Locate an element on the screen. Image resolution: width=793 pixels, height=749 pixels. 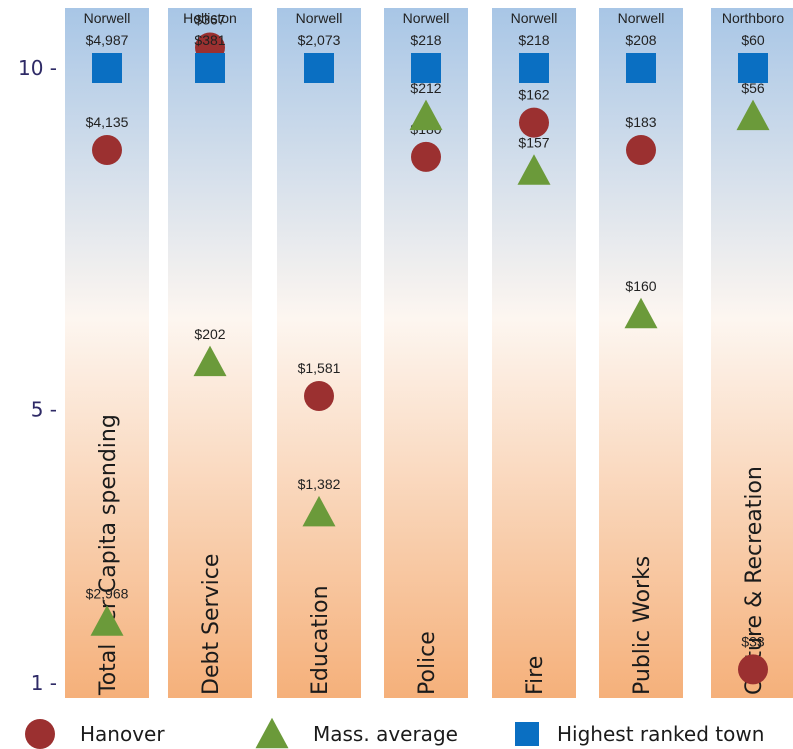
hanover-value-label: $183 is located at coordinates (640, 122).